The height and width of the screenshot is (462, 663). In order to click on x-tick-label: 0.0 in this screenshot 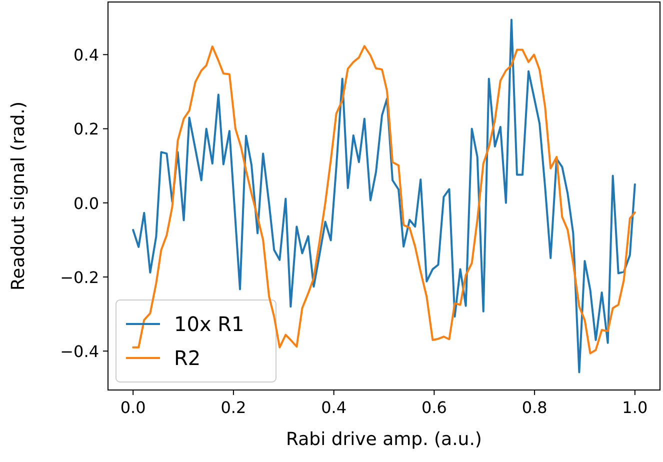, I will do `click(133, 407)`.